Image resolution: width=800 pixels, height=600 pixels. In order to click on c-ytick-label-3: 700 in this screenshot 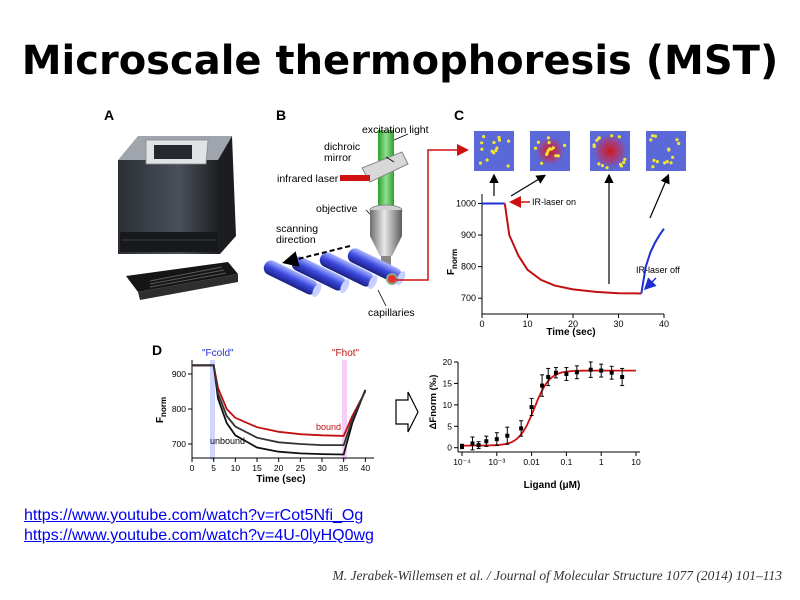, I will do `click(468, 298)`.